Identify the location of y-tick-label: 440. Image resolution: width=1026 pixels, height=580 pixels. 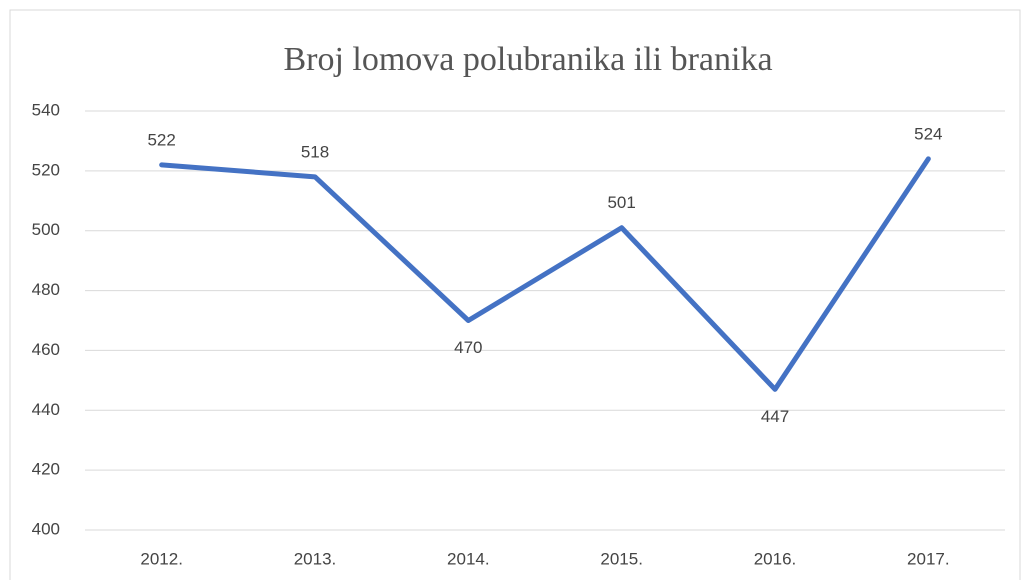
(46, 409).